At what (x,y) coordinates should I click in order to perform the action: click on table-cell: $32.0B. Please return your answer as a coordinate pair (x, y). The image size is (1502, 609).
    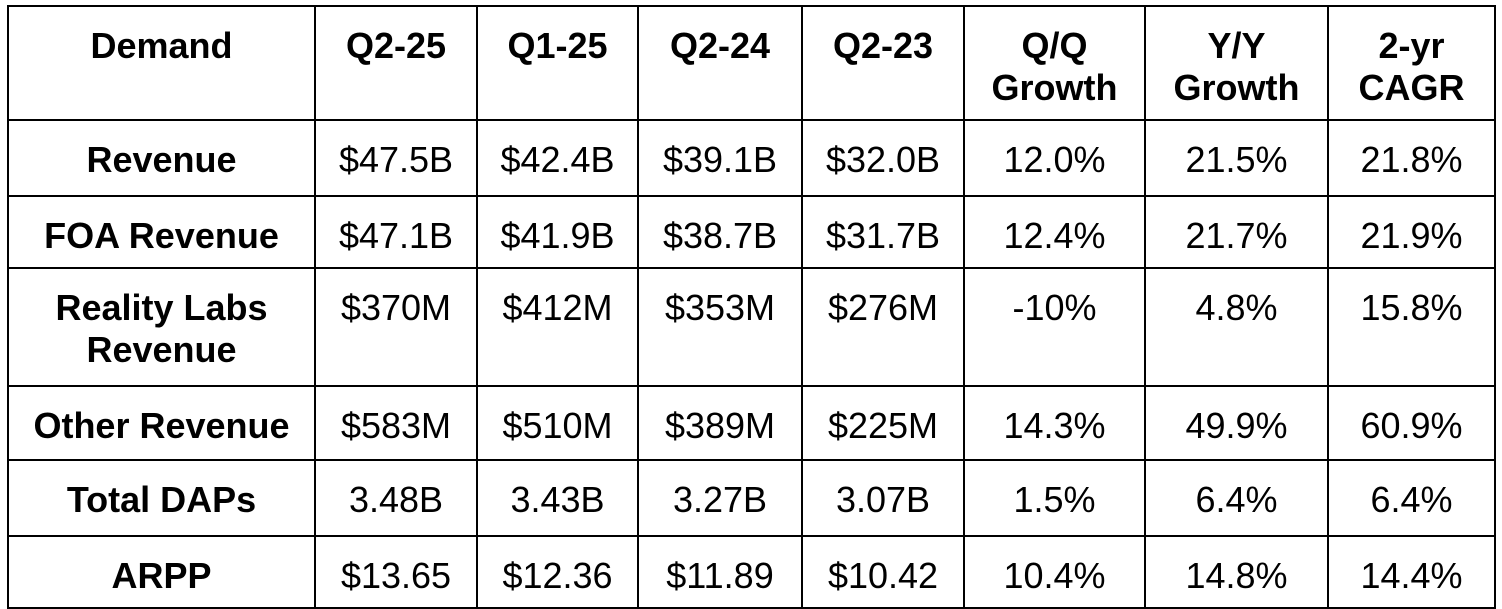
    Looking at the image, I should click on (883, 158).